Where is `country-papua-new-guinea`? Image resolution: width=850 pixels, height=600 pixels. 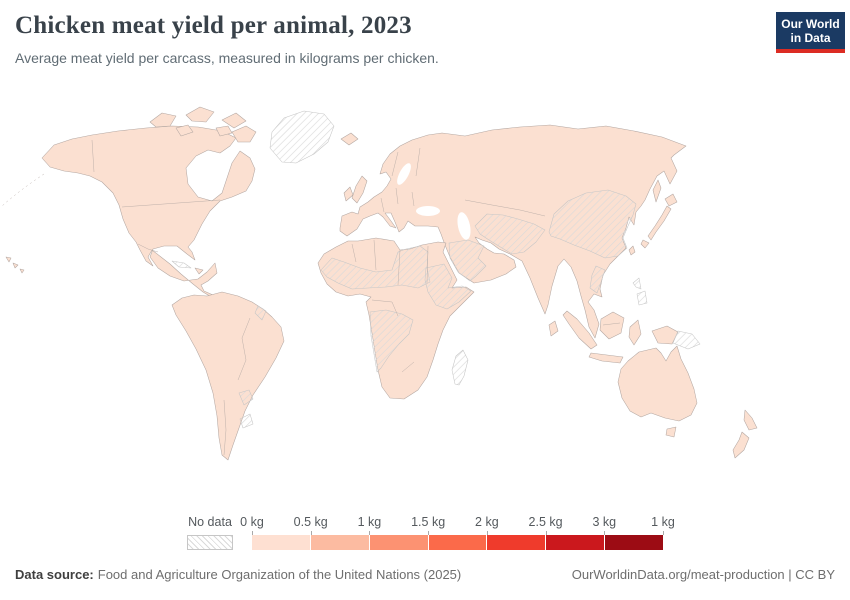 country-papua-new-guinea is located at coordinates (686, 340).